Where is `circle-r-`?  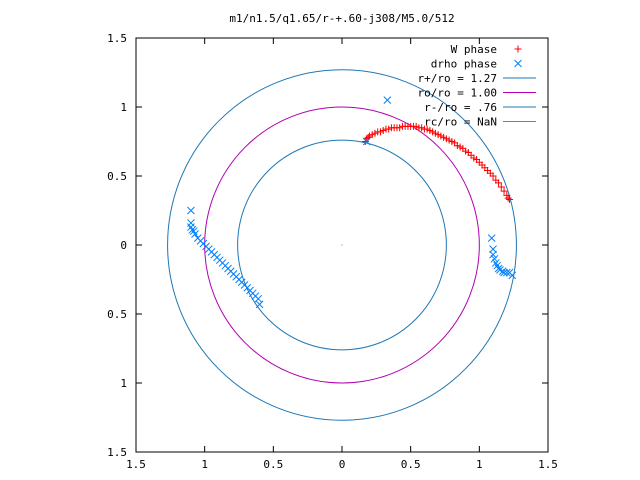
circle-r- is located at coordinates (342, 245).